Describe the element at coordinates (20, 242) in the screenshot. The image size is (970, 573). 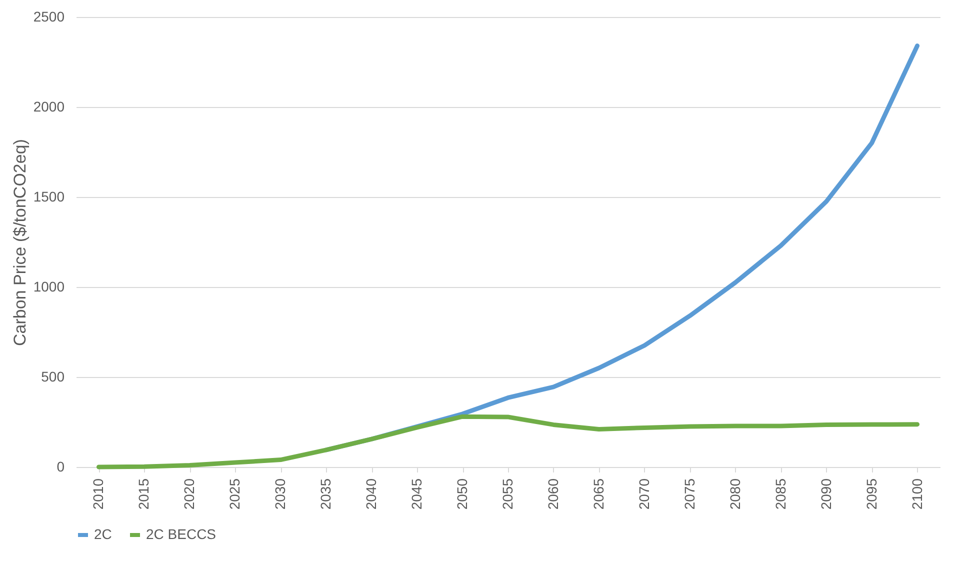
I see `y-axis-title: Carbon Price ($/tonCO2eq)` at that location.